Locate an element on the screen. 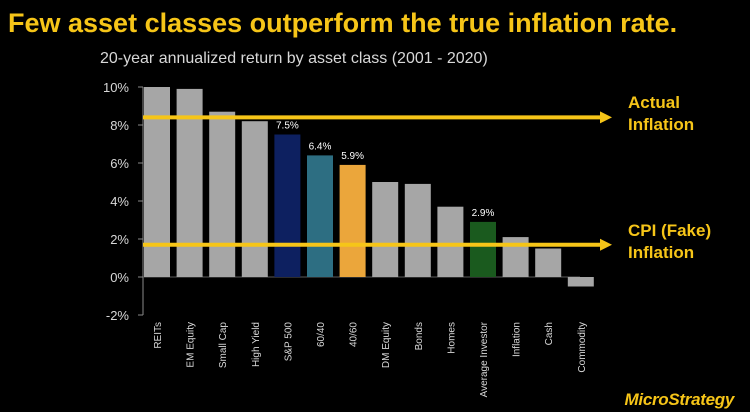 The height and width of the screenshot is (412, 750). actual-inflation-label-line1: Actual is located at coordinates (654, 102).